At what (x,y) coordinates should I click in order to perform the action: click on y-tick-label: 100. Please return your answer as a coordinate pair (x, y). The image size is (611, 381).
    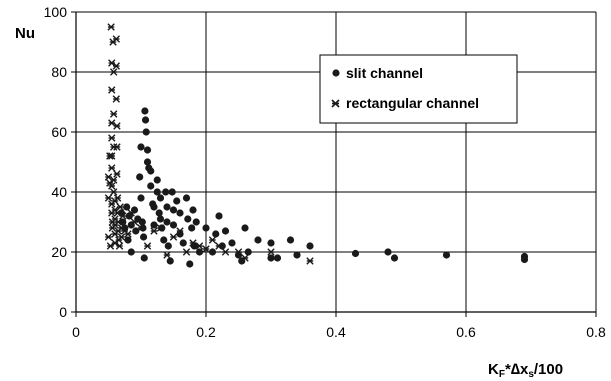
    Looking at the image, I should click on (56, 12).